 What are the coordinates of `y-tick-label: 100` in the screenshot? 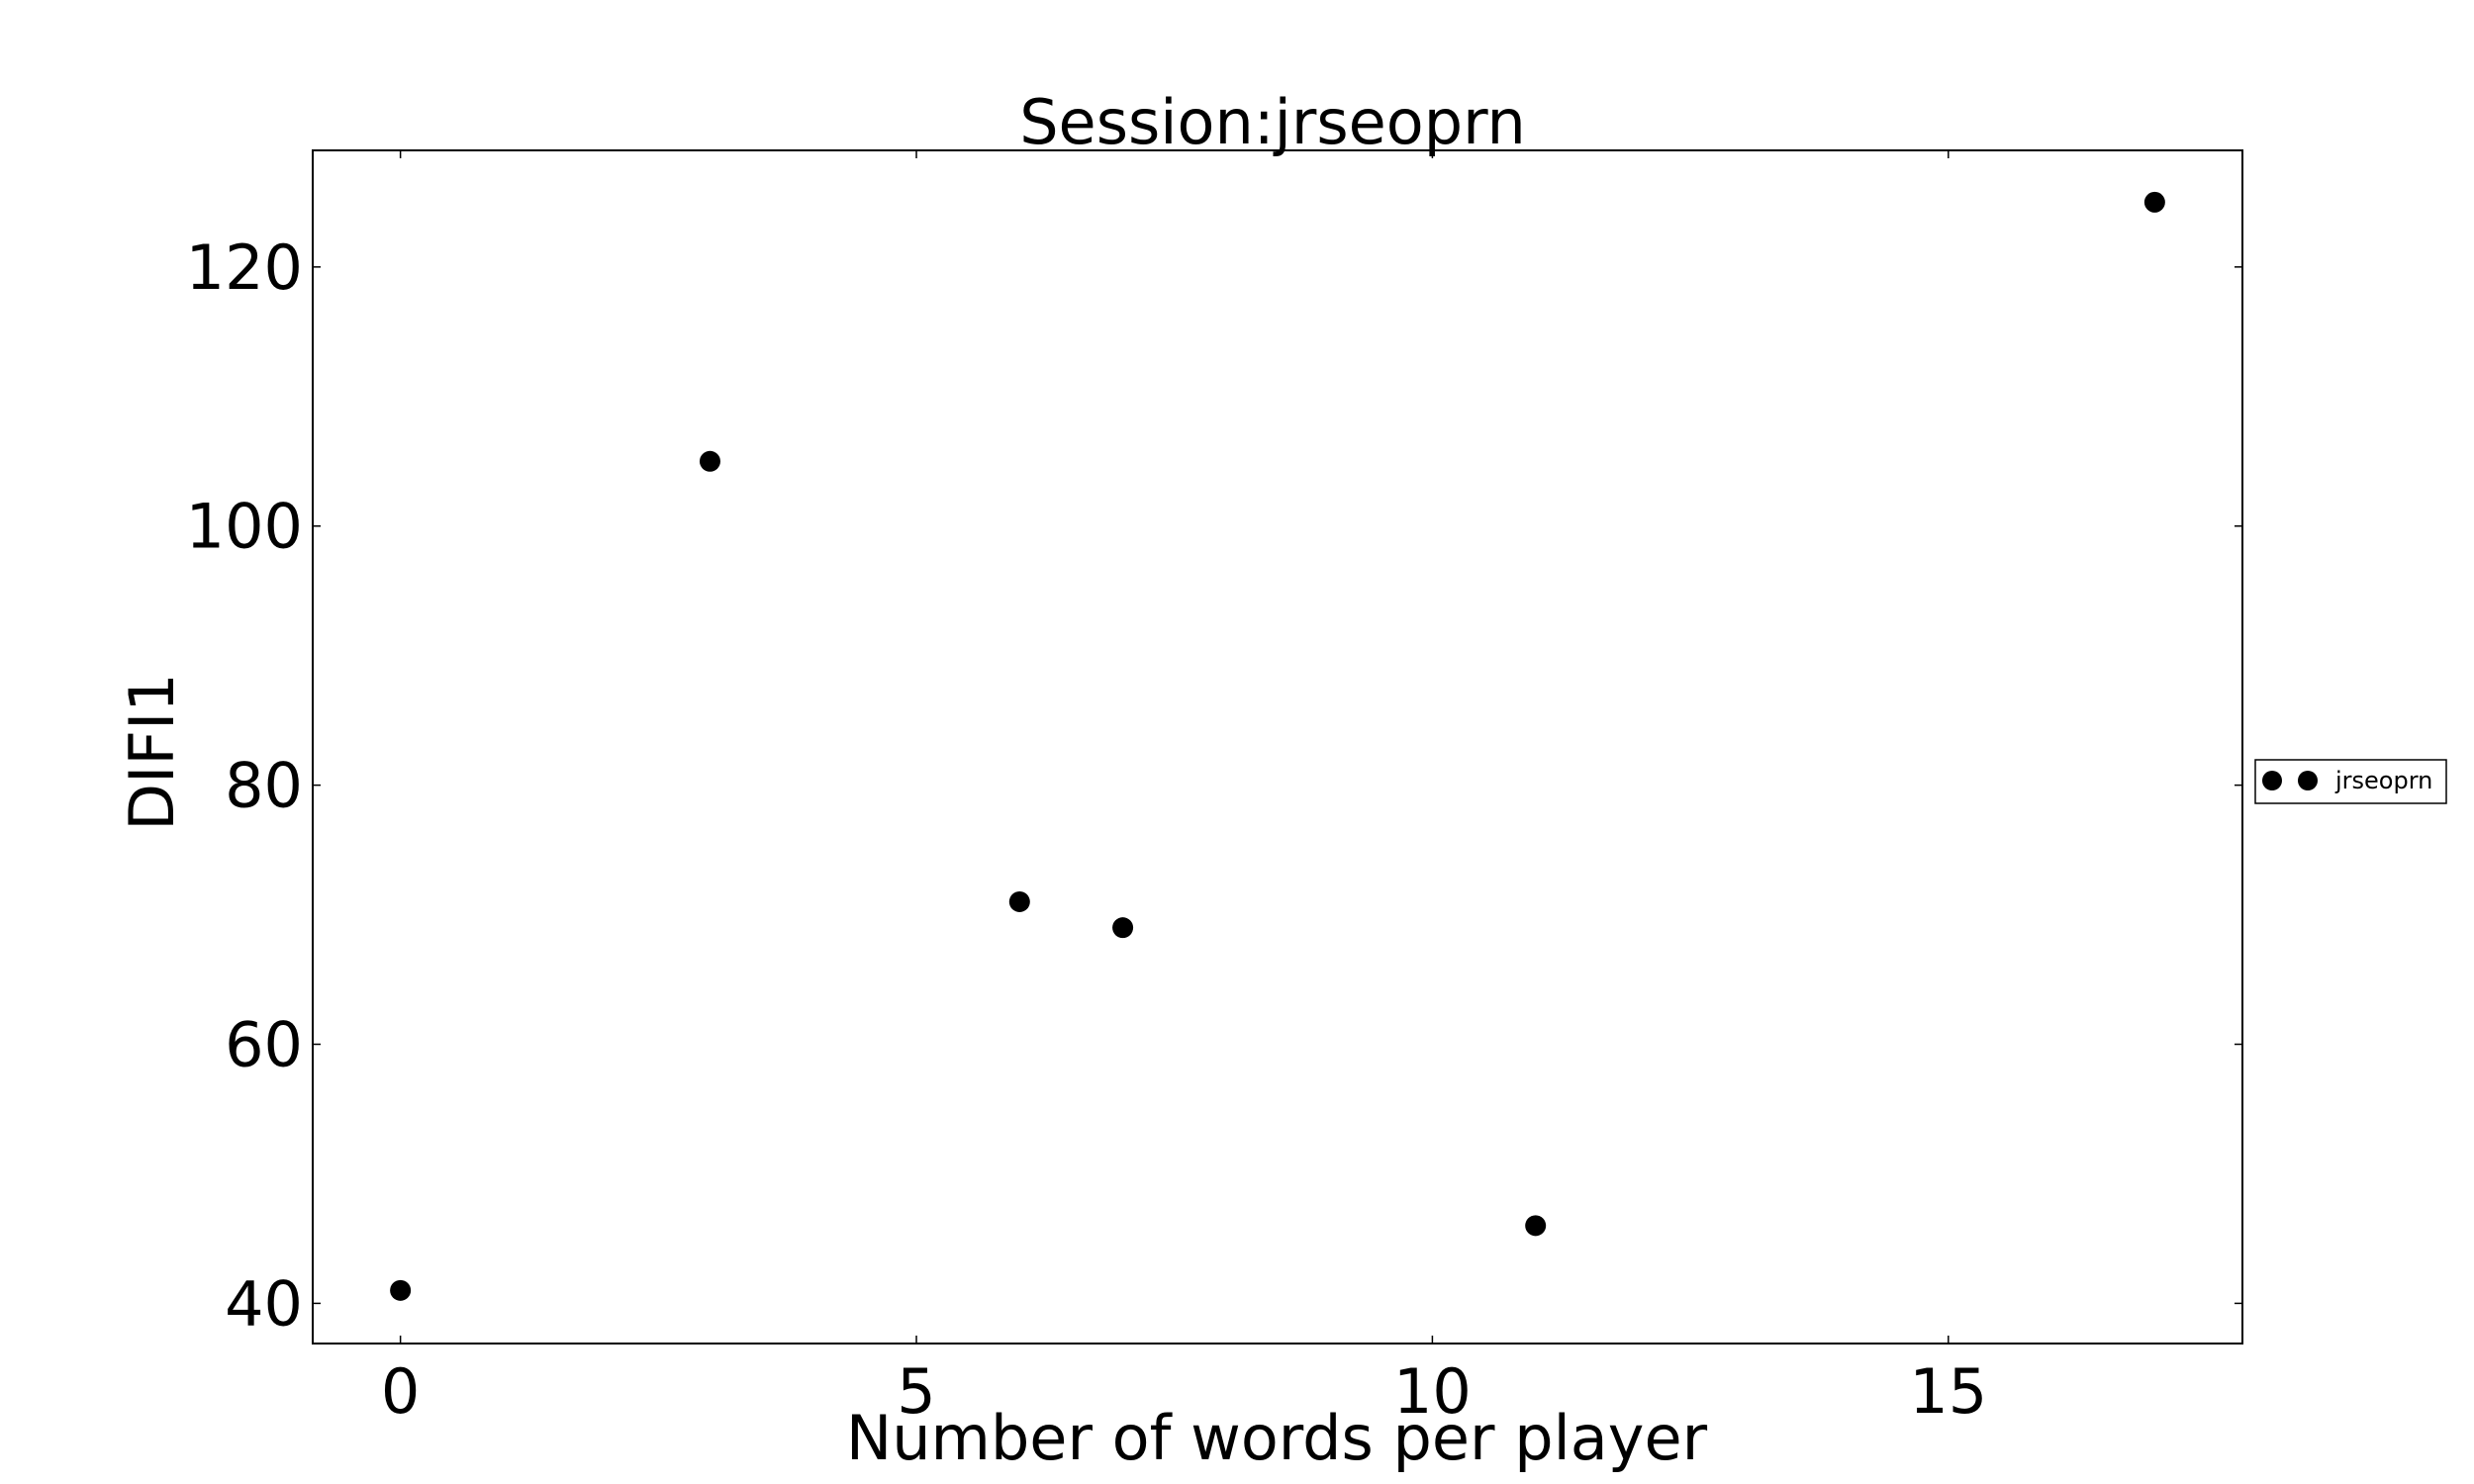 It's located at (245, 527).